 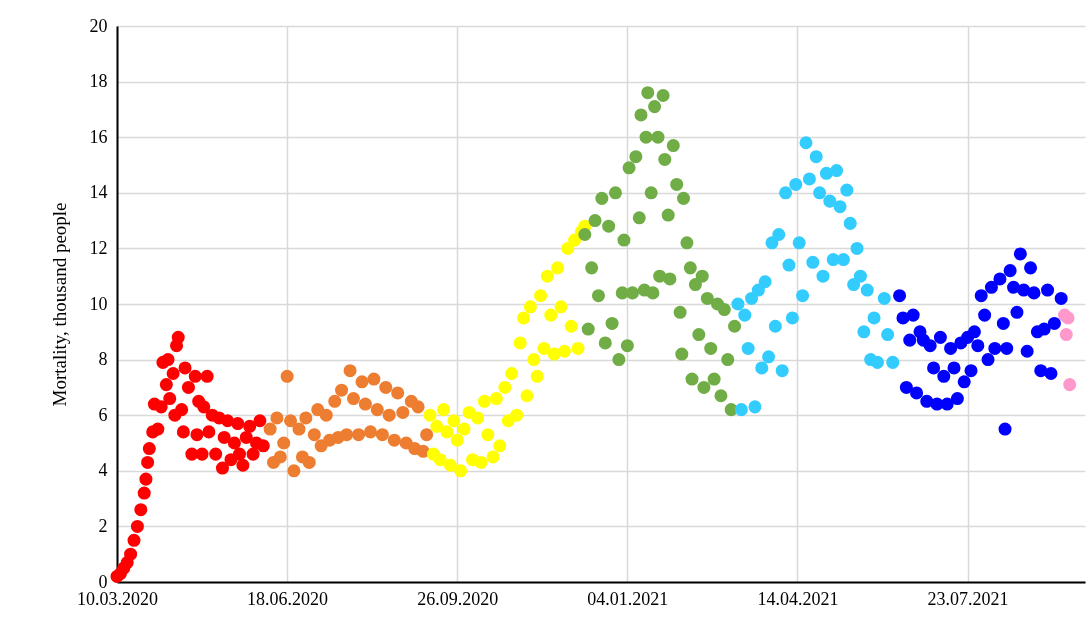 I want to click on x-tick-label: 18.06.2020, so click(x=288, y=598).